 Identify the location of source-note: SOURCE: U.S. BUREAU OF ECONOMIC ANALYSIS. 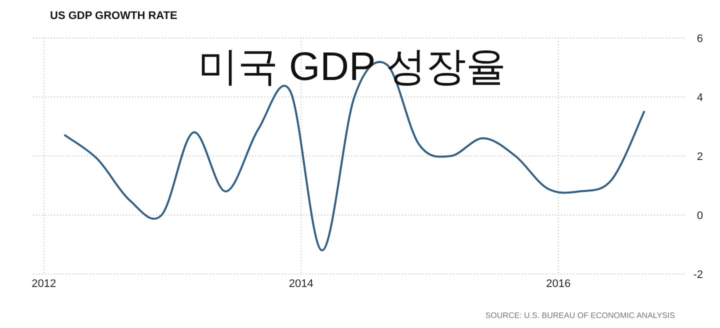
(580, 315).